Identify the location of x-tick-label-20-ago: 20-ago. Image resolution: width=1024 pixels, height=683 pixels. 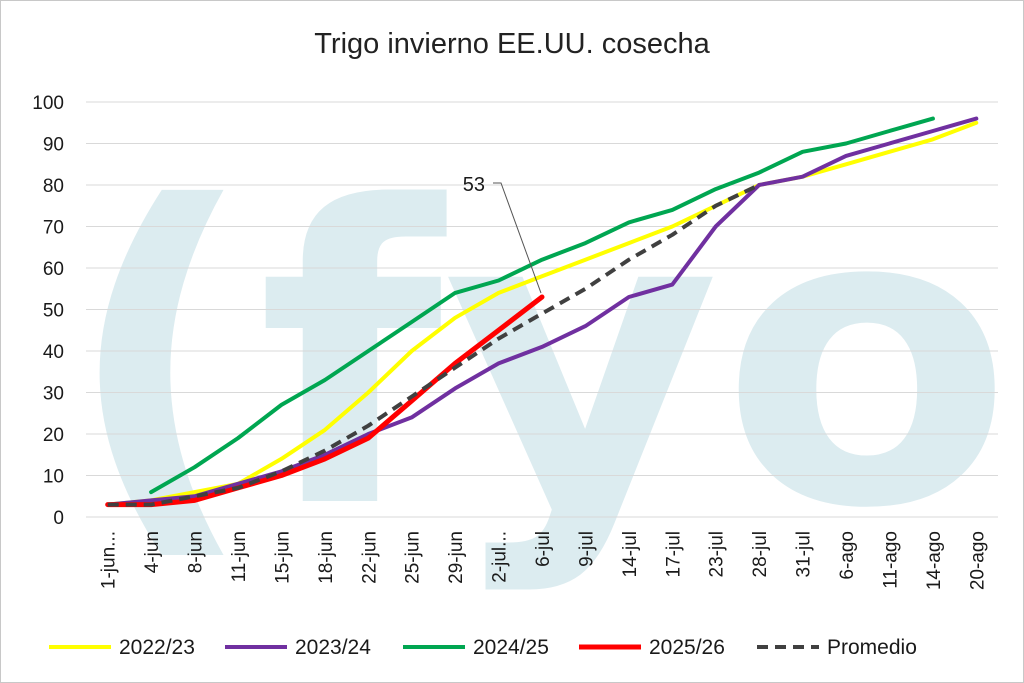
(977, 560).